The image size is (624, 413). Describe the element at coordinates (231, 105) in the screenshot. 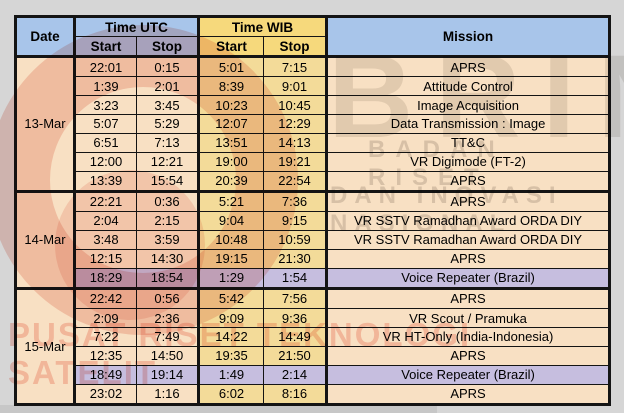

I see `wib-start-cell: 10:23` at that location.